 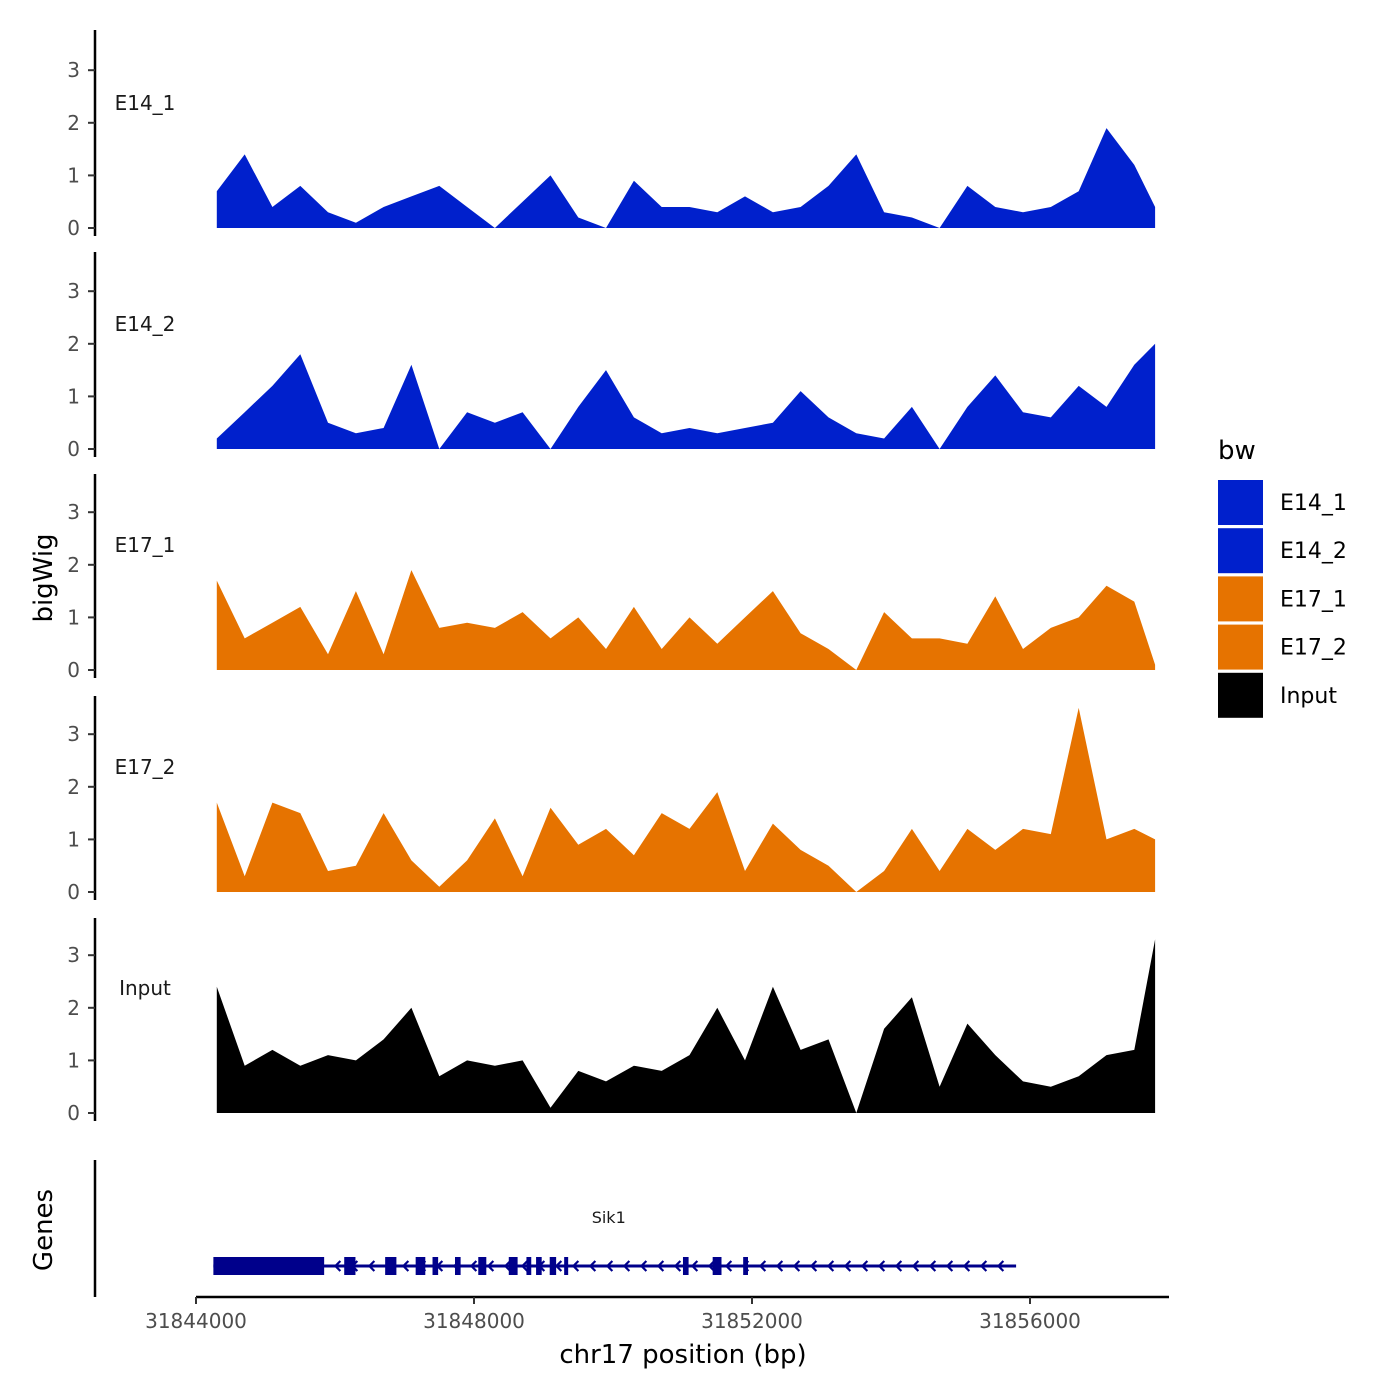 What do you see at coordinates (555, 1228) in the screenshot?
I see `genes-panel: Sik1` at bounding box center [555, 1228].